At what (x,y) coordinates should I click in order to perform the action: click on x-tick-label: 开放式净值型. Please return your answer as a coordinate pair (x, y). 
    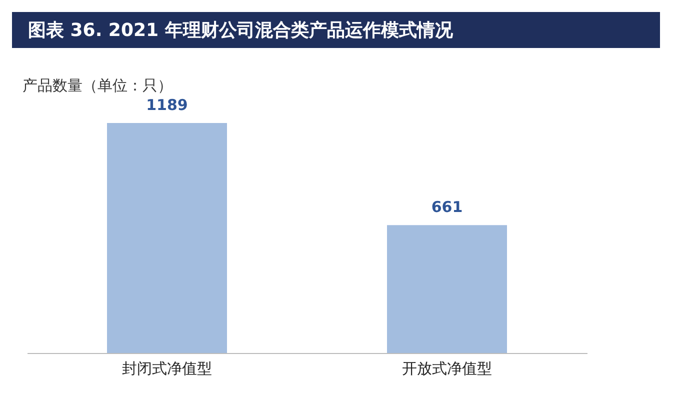
    Looking at the image, I should click on (447, 369).